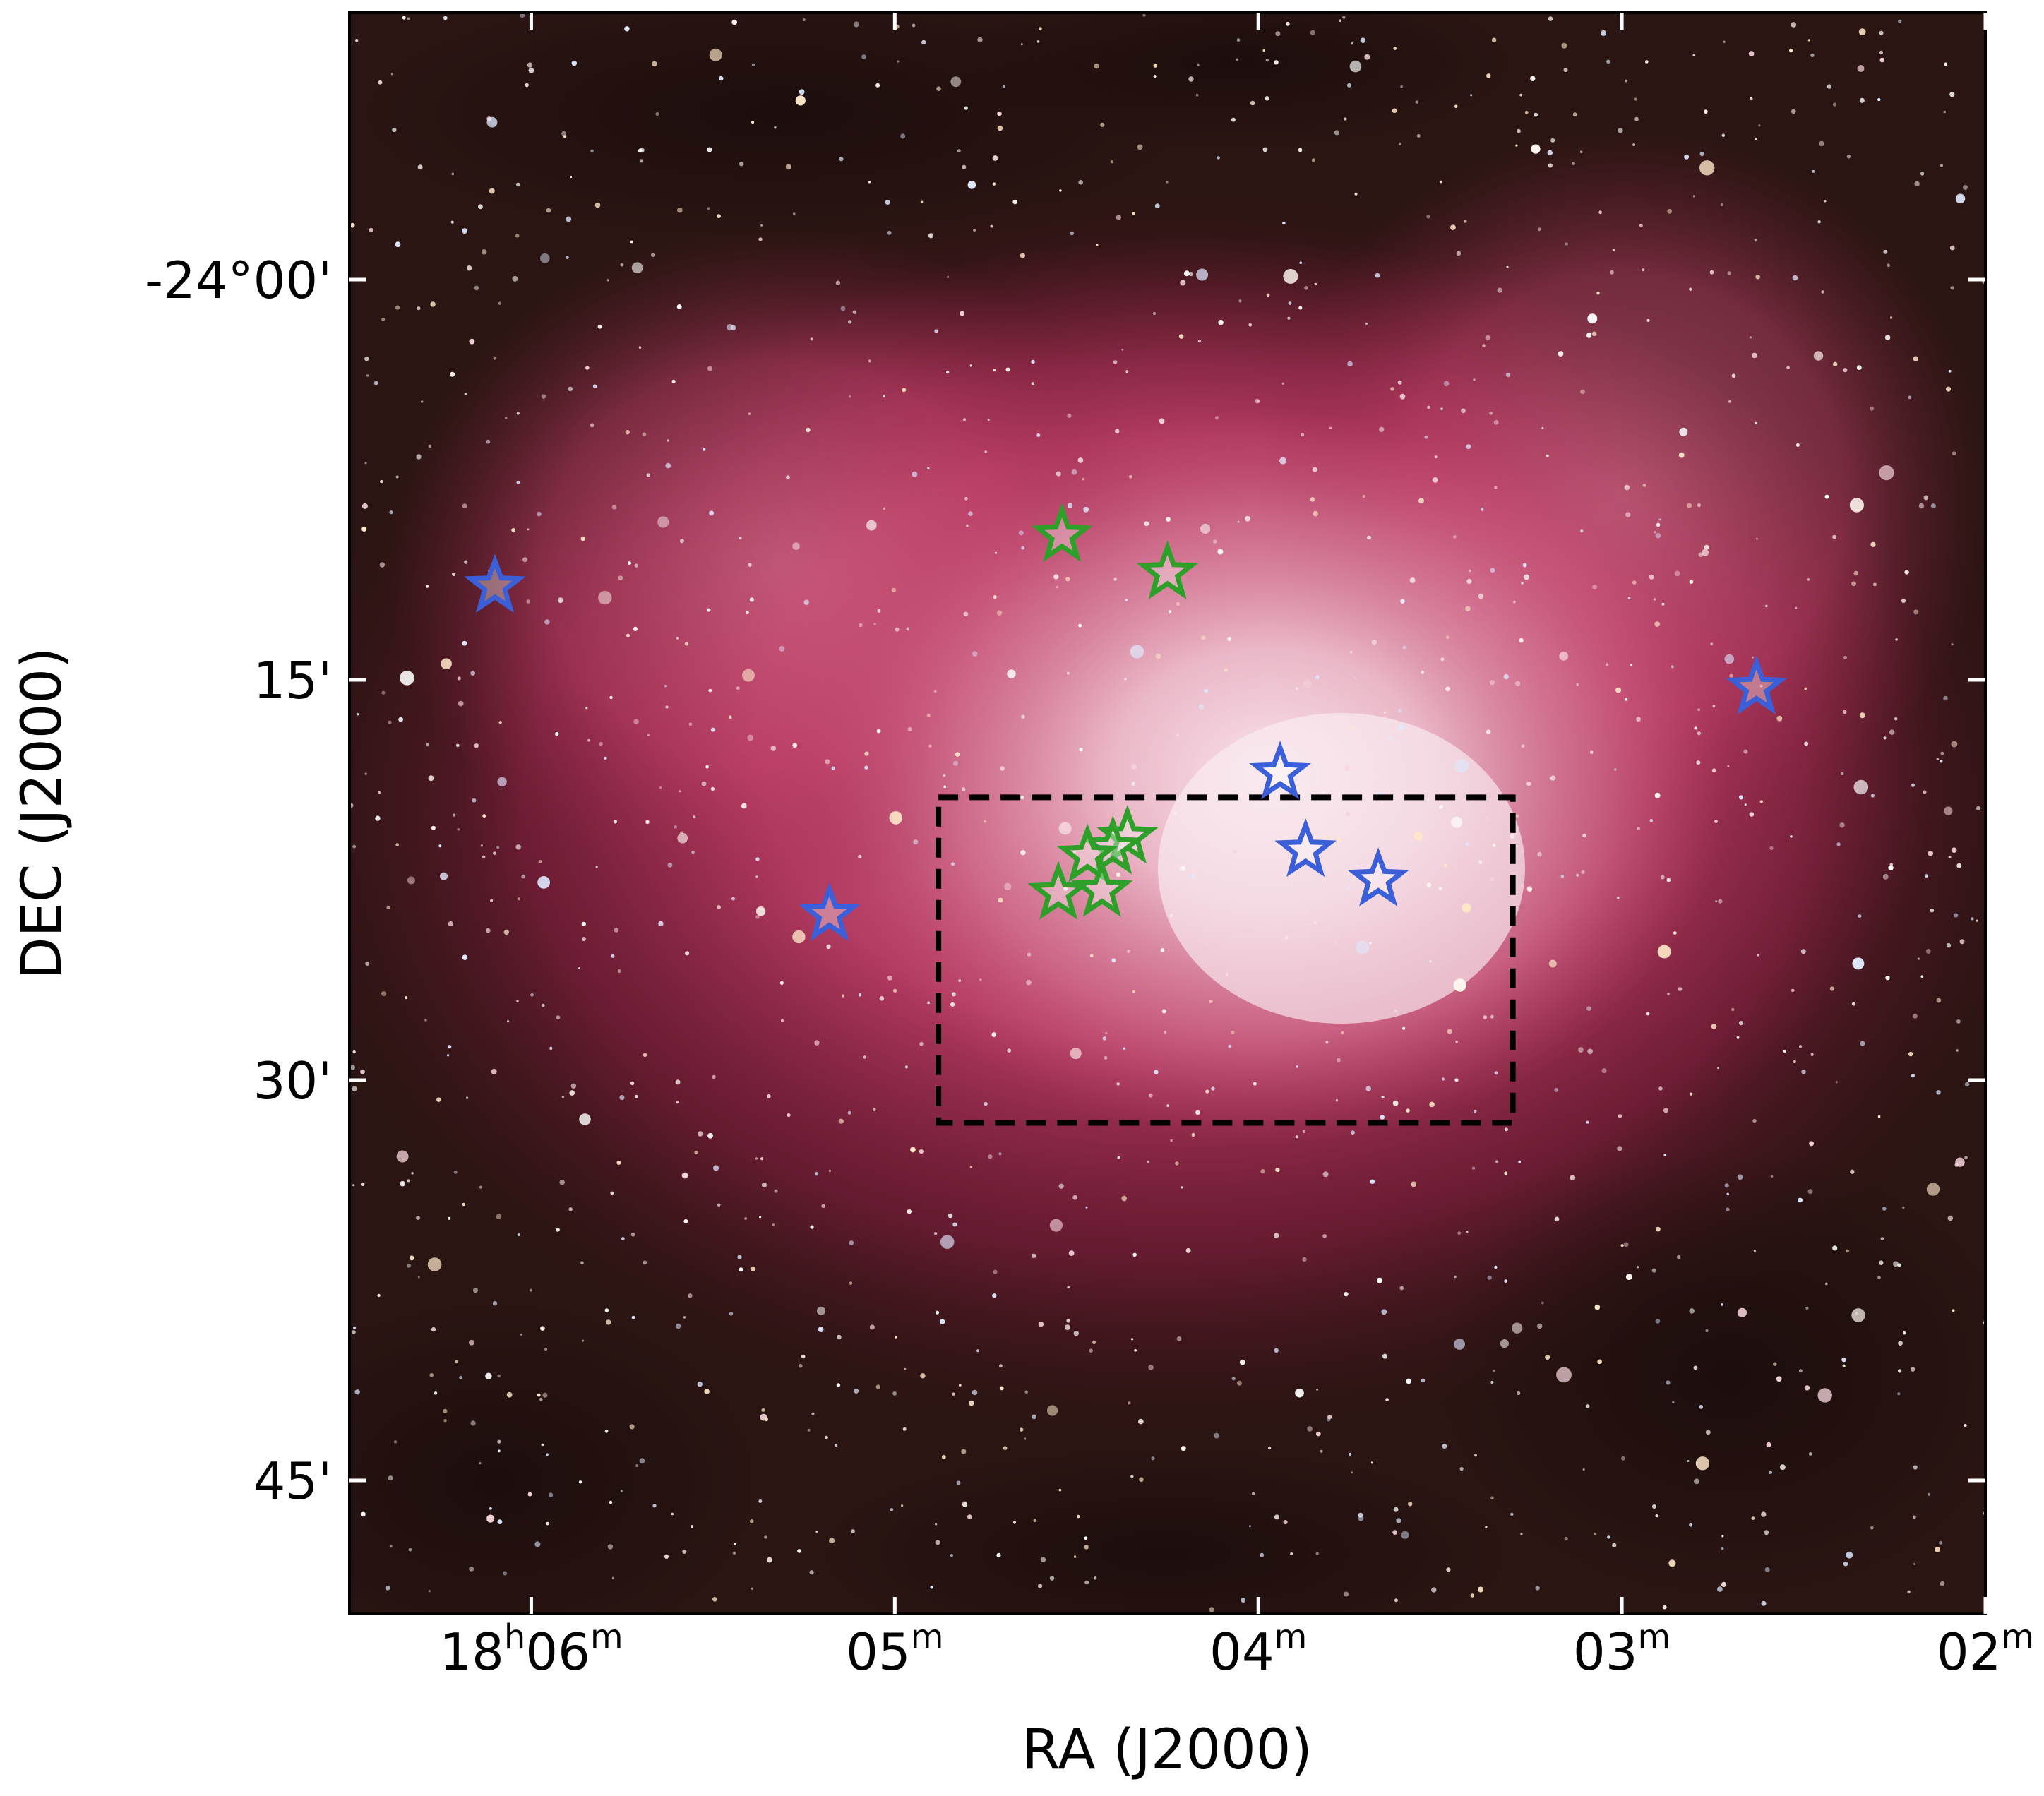 The width and height of the screenshot is (2044, 1796). I want to click on star-marker, so click(1378, 876).